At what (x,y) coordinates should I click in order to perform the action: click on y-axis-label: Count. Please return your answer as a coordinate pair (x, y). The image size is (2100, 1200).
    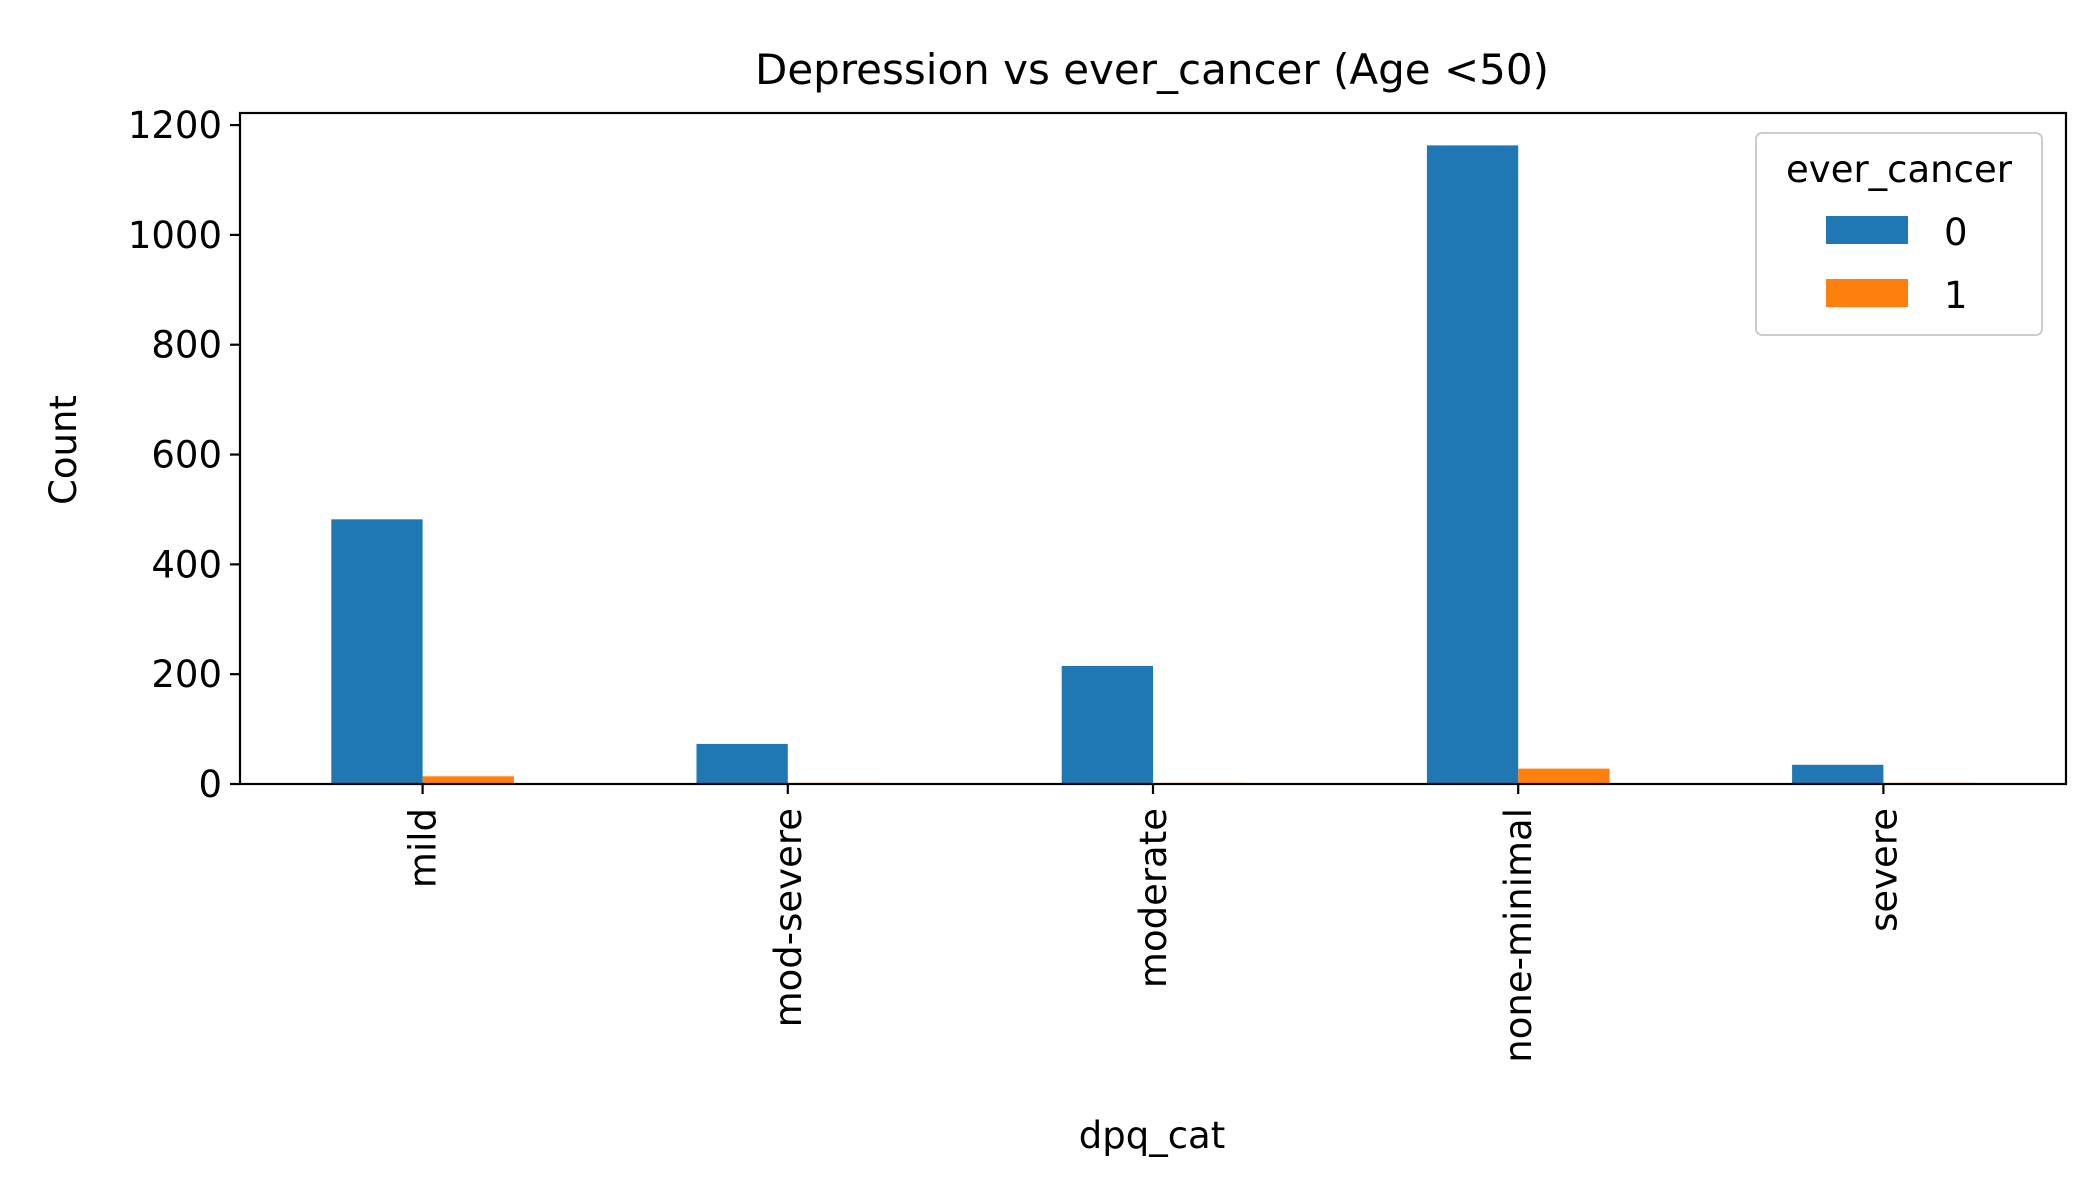
    Looking at the image, I should click on (63, 450).